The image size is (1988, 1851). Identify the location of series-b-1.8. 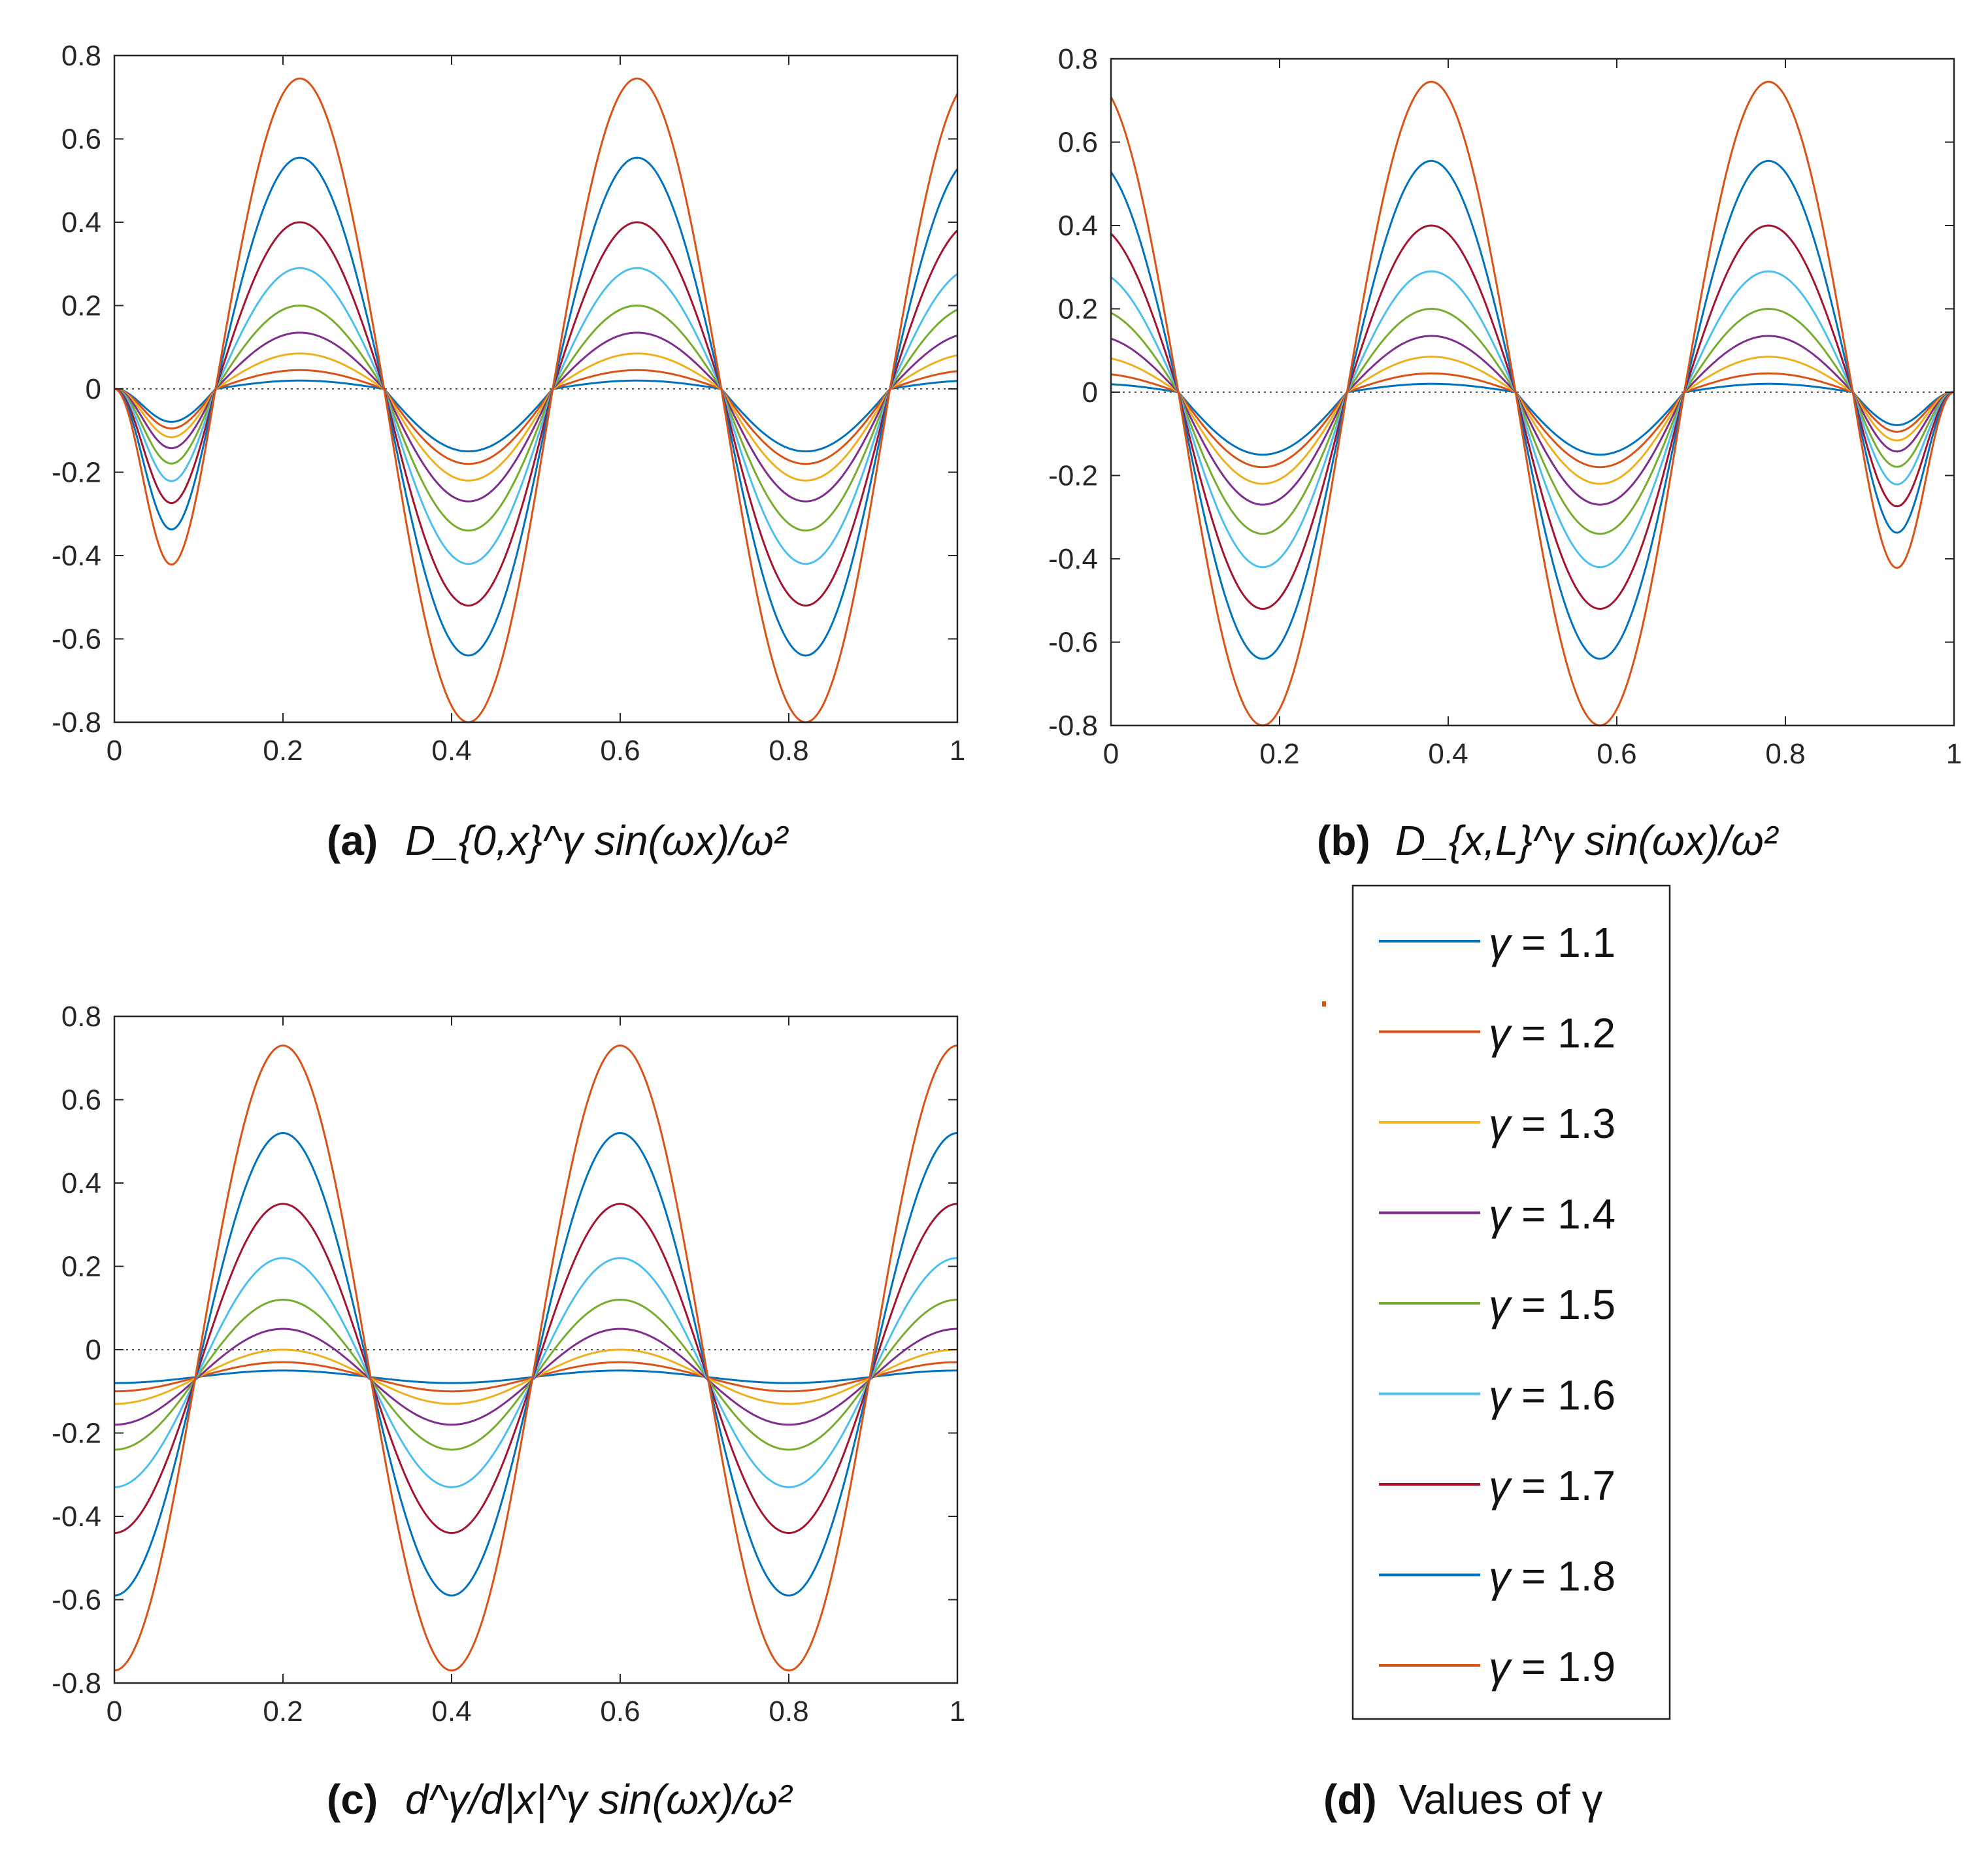
(1533, 409).